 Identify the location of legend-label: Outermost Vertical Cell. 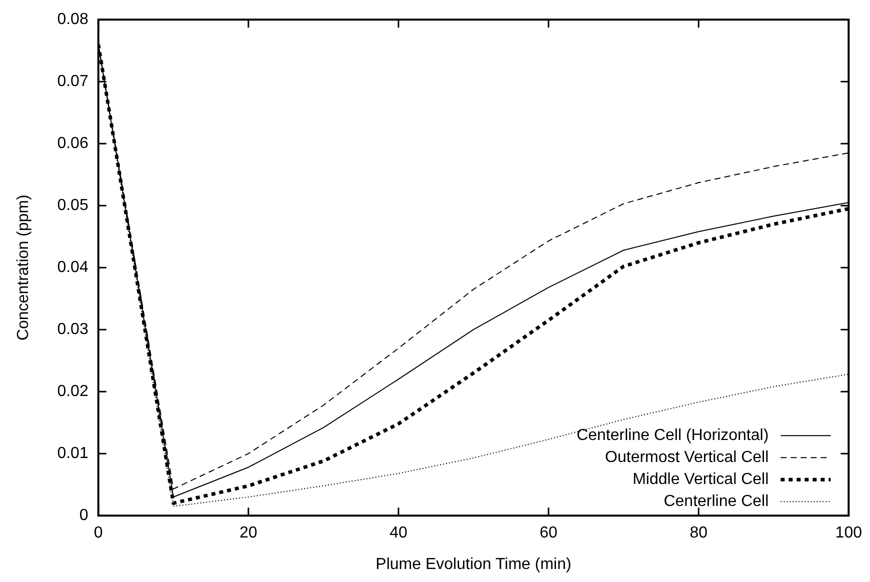
(687, 457).